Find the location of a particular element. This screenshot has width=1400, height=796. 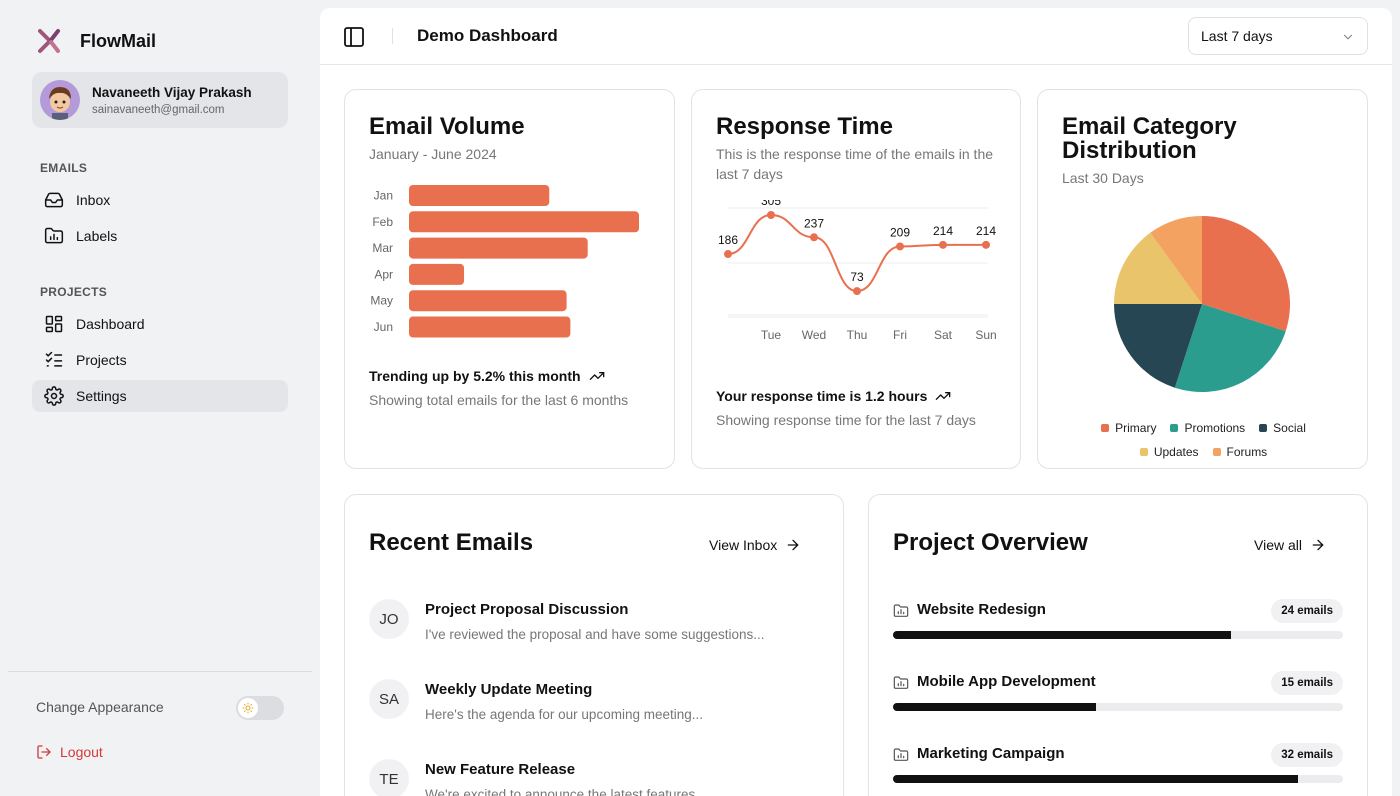

view-all-projects-link: View all is located at coordinates (1290, 545).